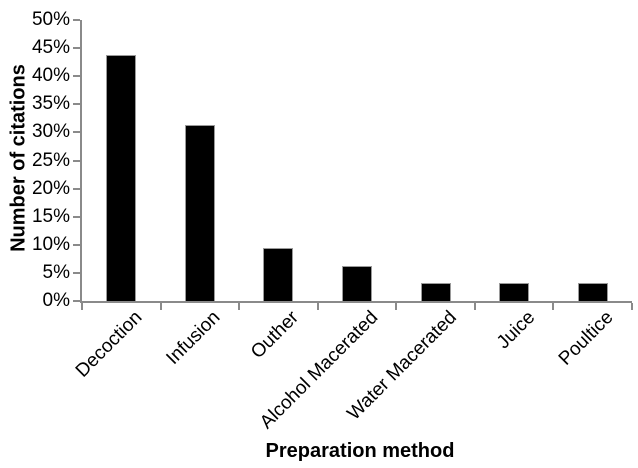 The width and height of the screenshot is (638, 468). What do you see at coordinates (50, 244) in the screenshot?
I see `y-tick-label: 10%` at bounding box center [50, 244].